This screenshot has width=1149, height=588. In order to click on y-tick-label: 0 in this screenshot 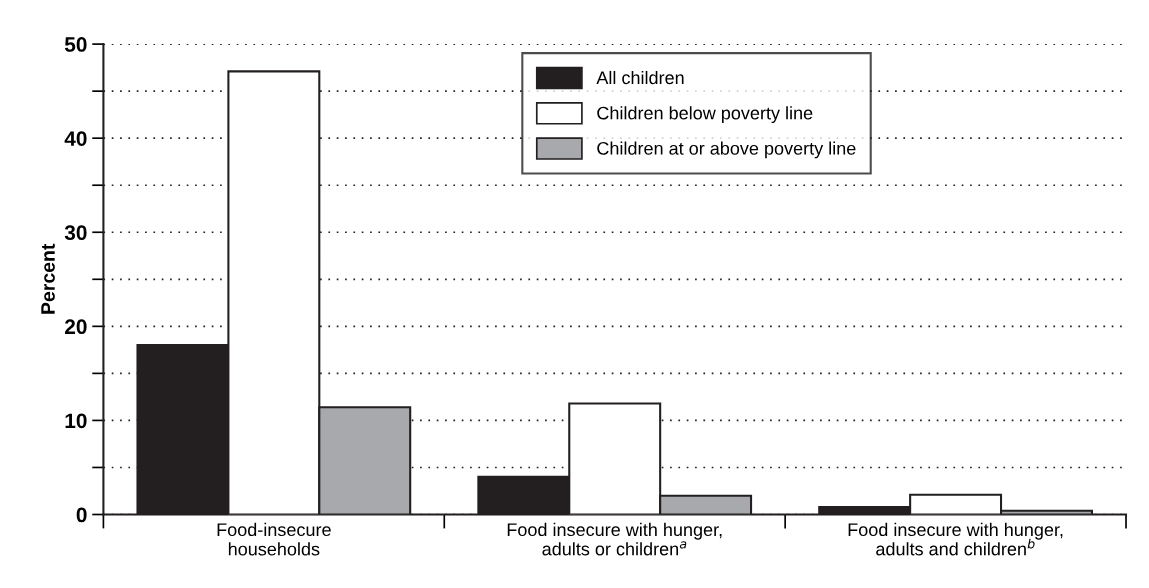, I will do `click(81, 515)`.